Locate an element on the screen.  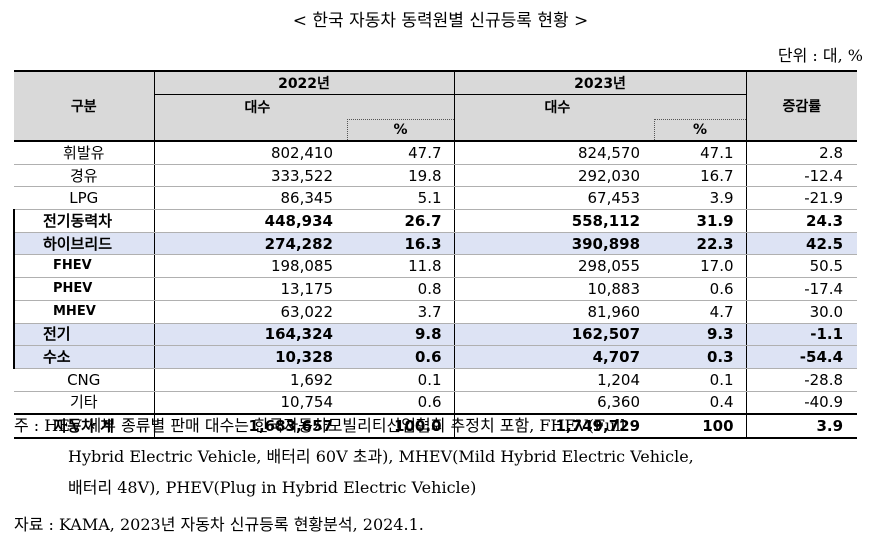
pct-2022: 16.3 is located at coordinates (401, 244).